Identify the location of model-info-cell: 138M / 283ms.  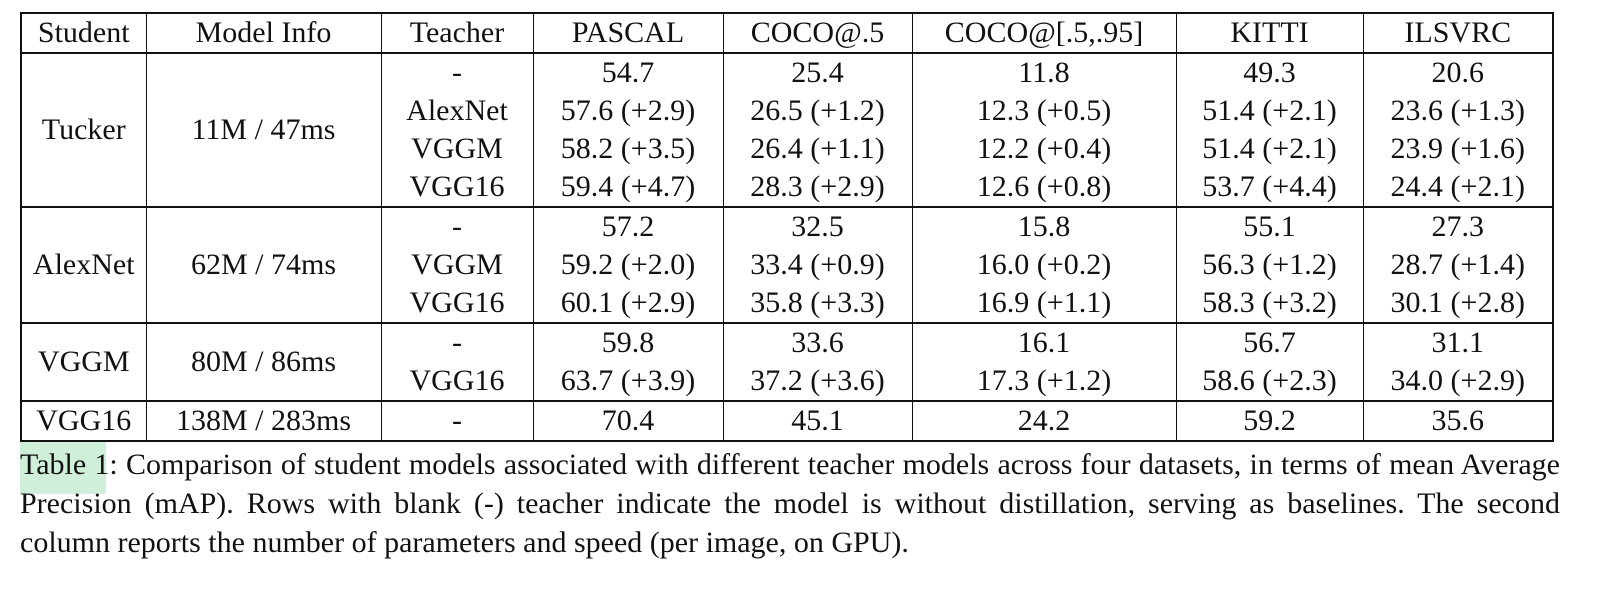
(263, 420).